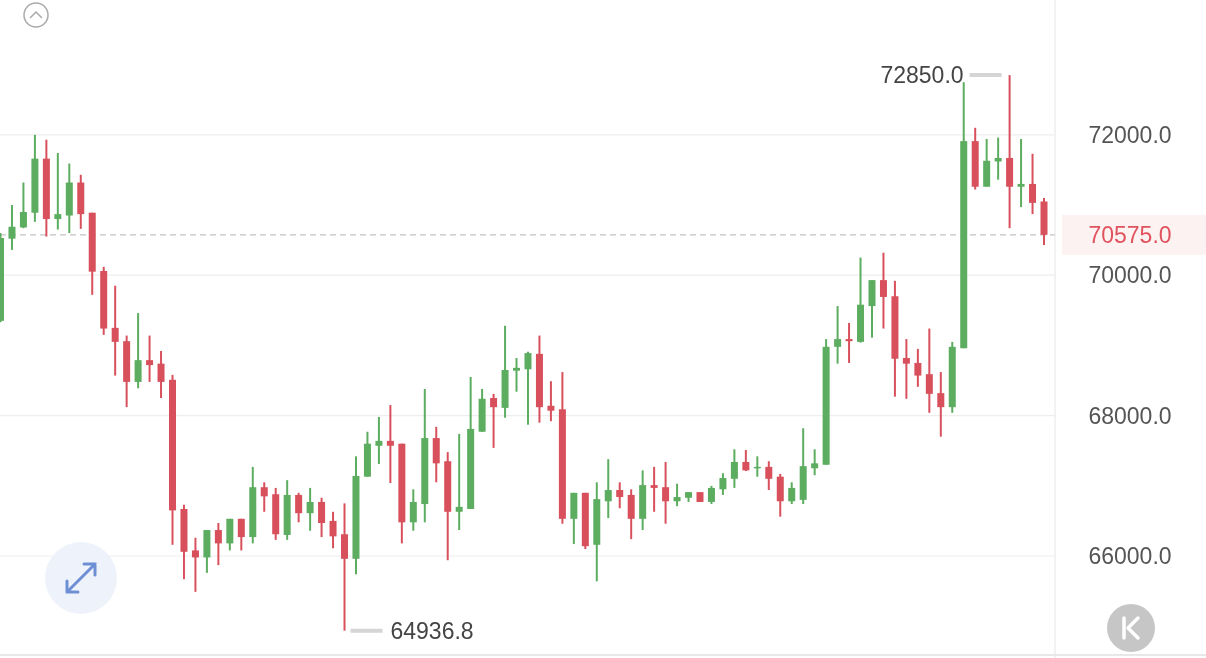 The image size is (1206, 658). What do you see at coordinates (1130, 415) in the screenshot?
I see `y-tick-label: 68000.0` at bounding box center [1130, 415].